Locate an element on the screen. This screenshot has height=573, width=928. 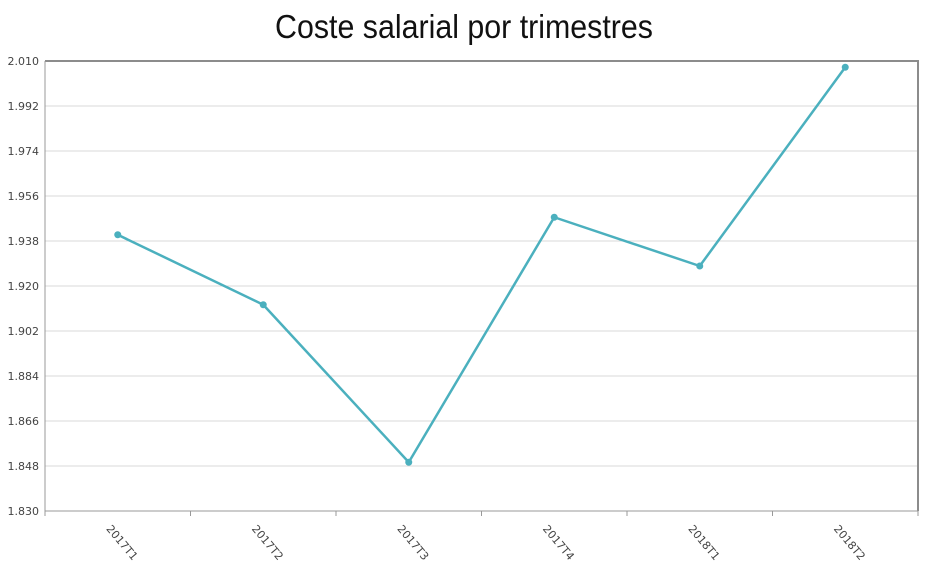
y-tick-label: 1.866 is located at coordinates (24, 421).